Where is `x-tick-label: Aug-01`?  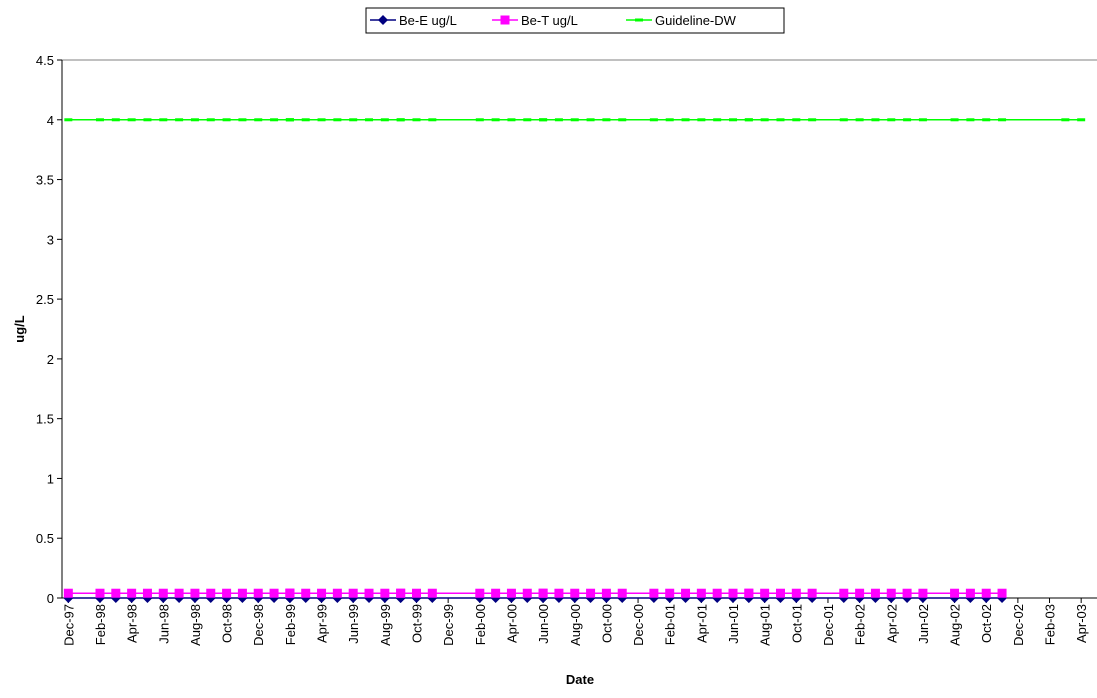
x-tick-label: Aug-01 is located at coordinates (765, 625).